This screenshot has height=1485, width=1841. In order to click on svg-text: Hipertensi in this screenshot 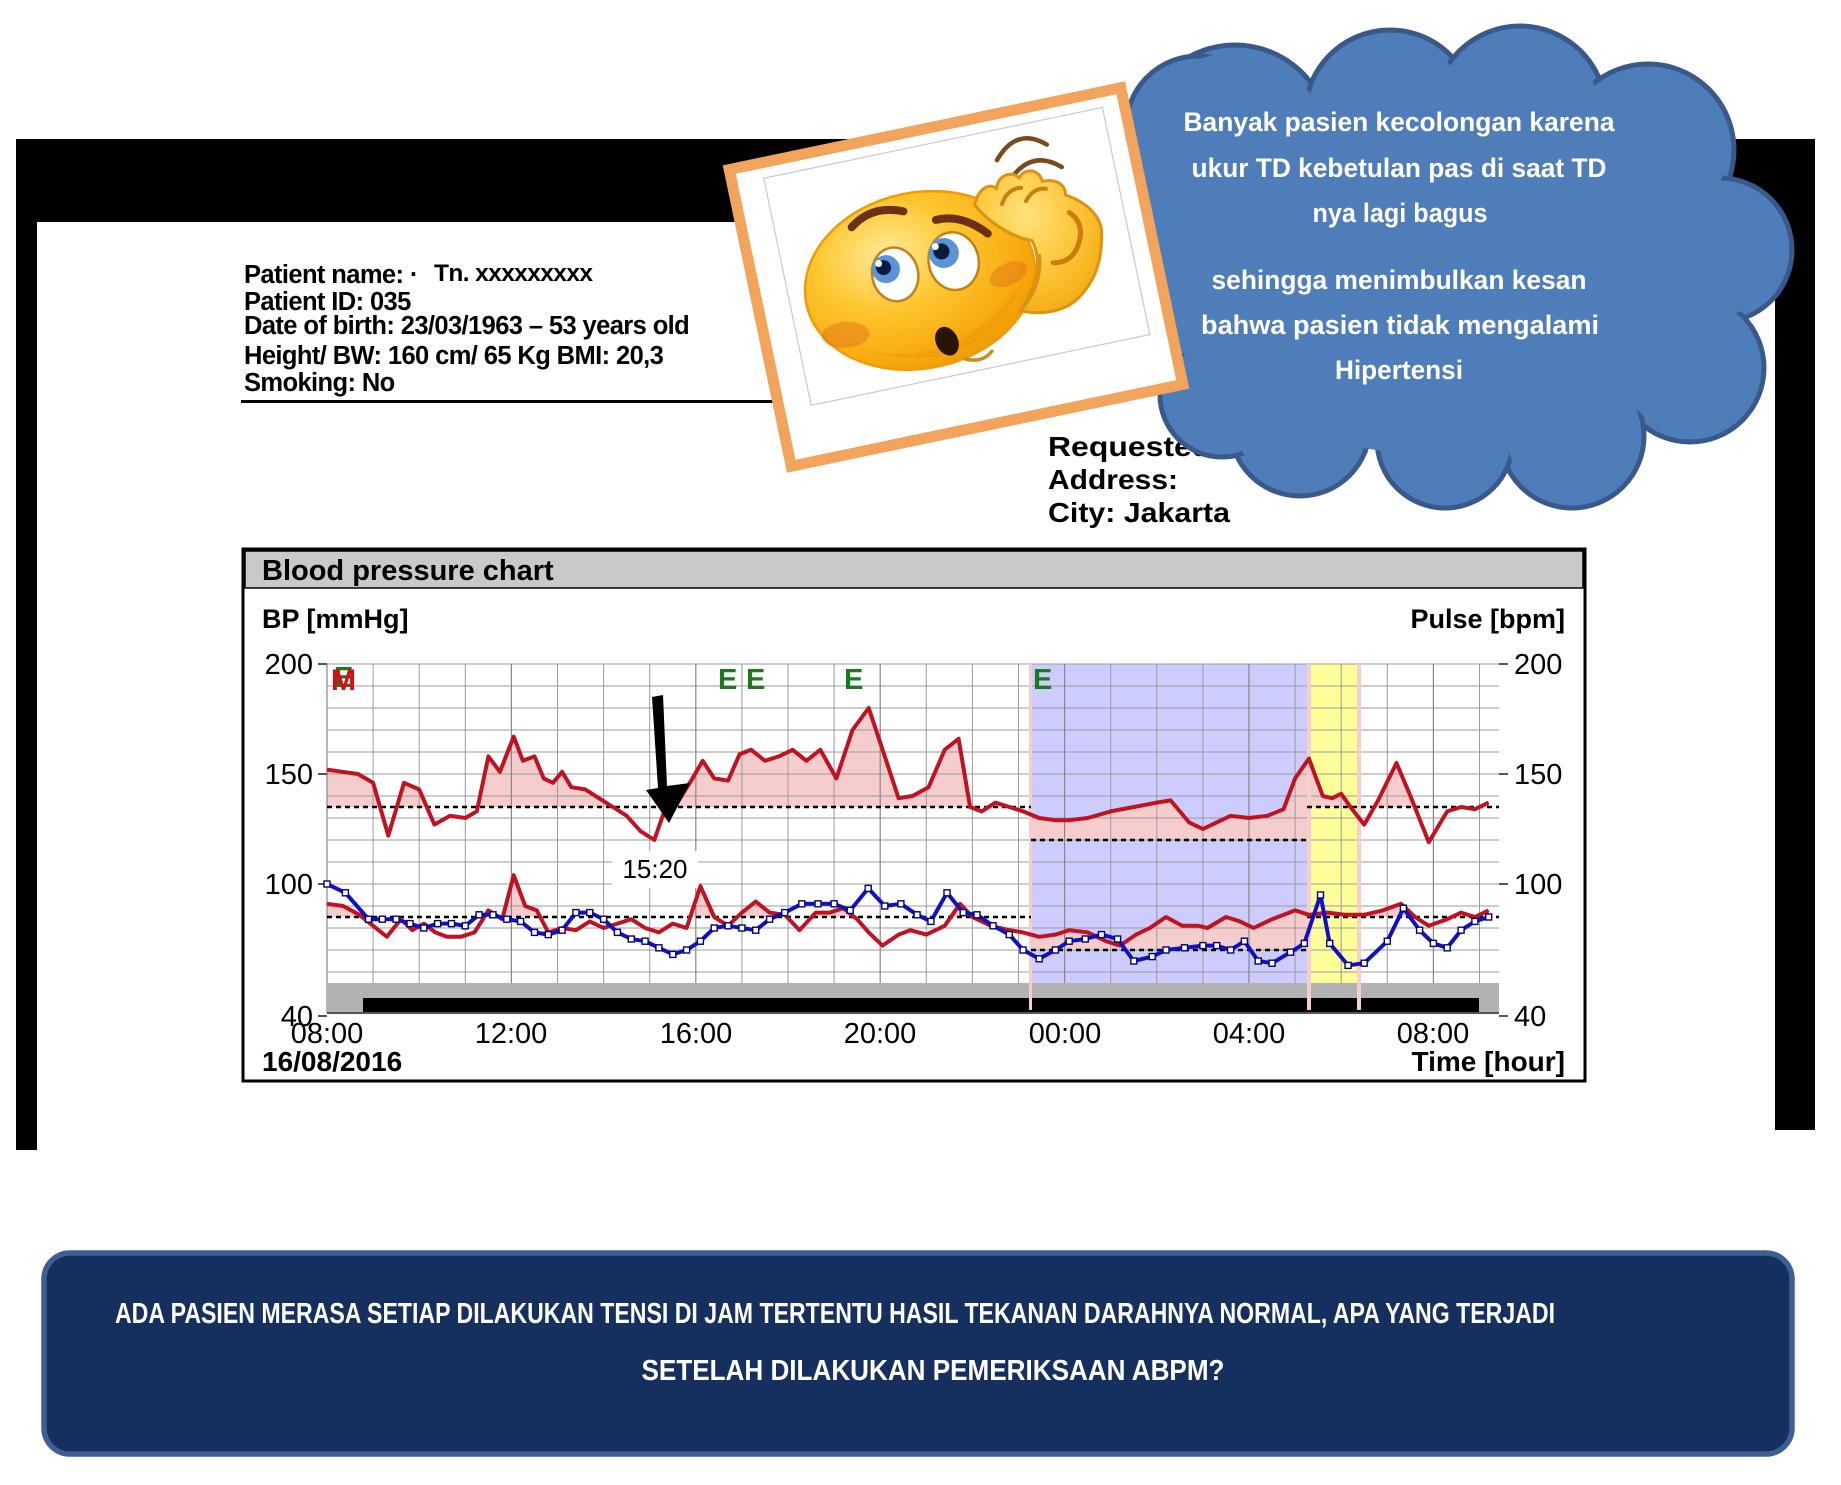, I will do `click(1399, 370)`.